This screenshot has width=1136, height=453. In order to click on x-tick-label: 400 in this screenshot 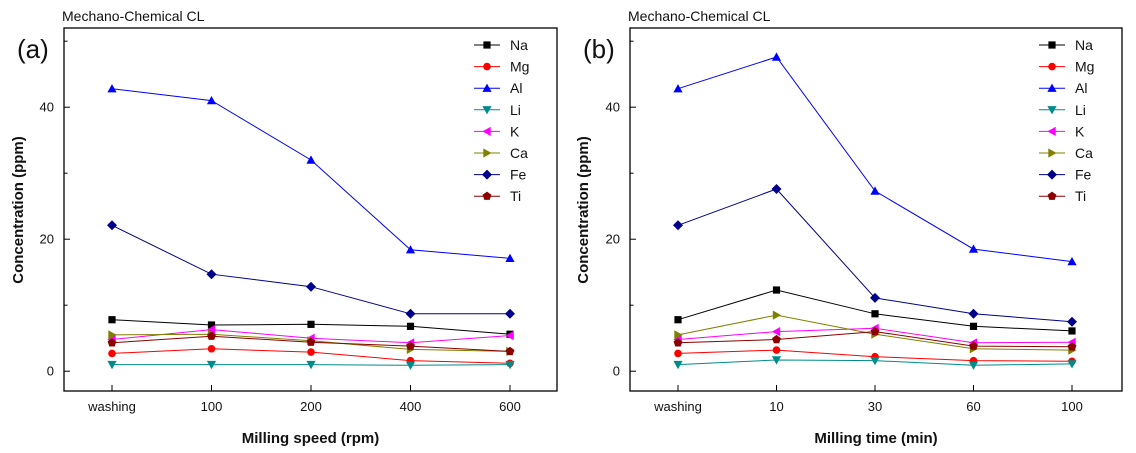, I will do `click(411, 406)`.